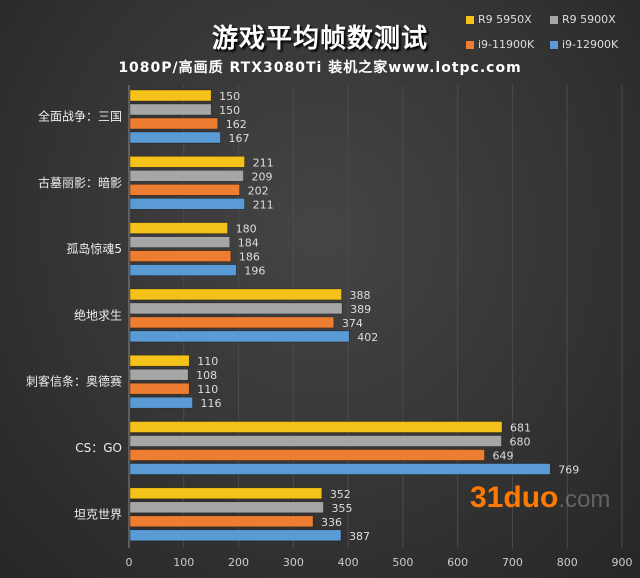 The height and width of the screenshot is (578, 640). I want to click on data-label: 209, so click(261, 176).